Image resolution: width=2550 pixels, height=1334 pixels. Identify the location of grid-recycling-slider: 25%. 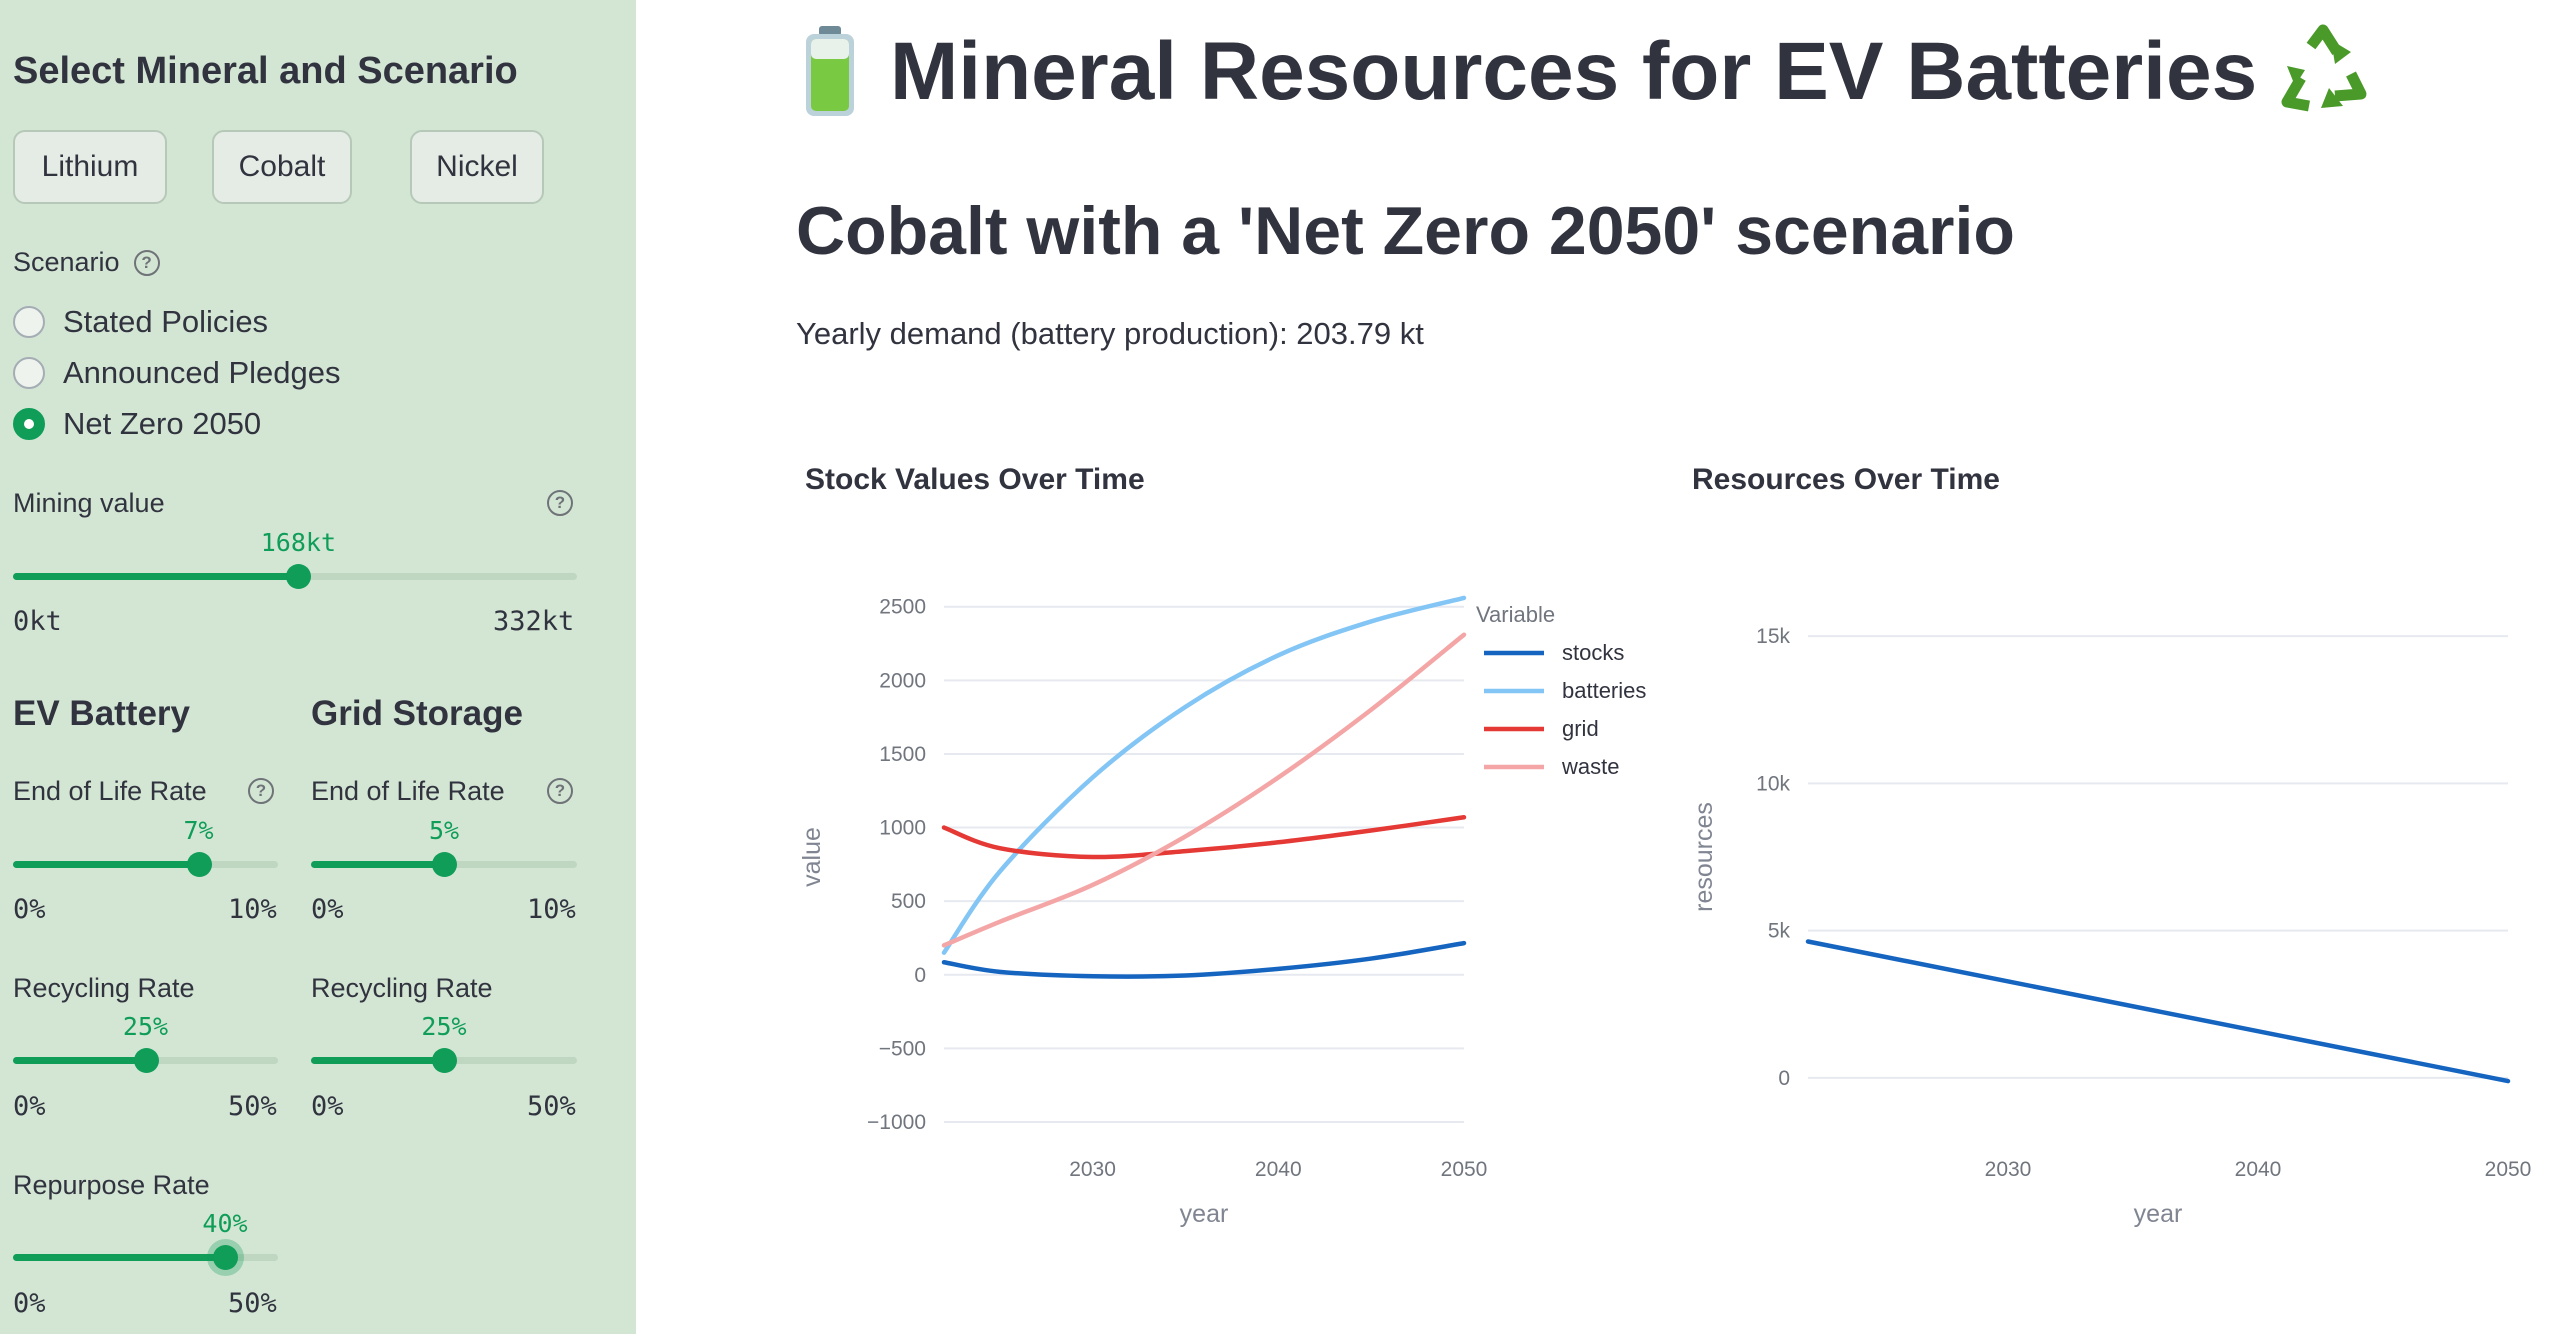
(444, 1049).